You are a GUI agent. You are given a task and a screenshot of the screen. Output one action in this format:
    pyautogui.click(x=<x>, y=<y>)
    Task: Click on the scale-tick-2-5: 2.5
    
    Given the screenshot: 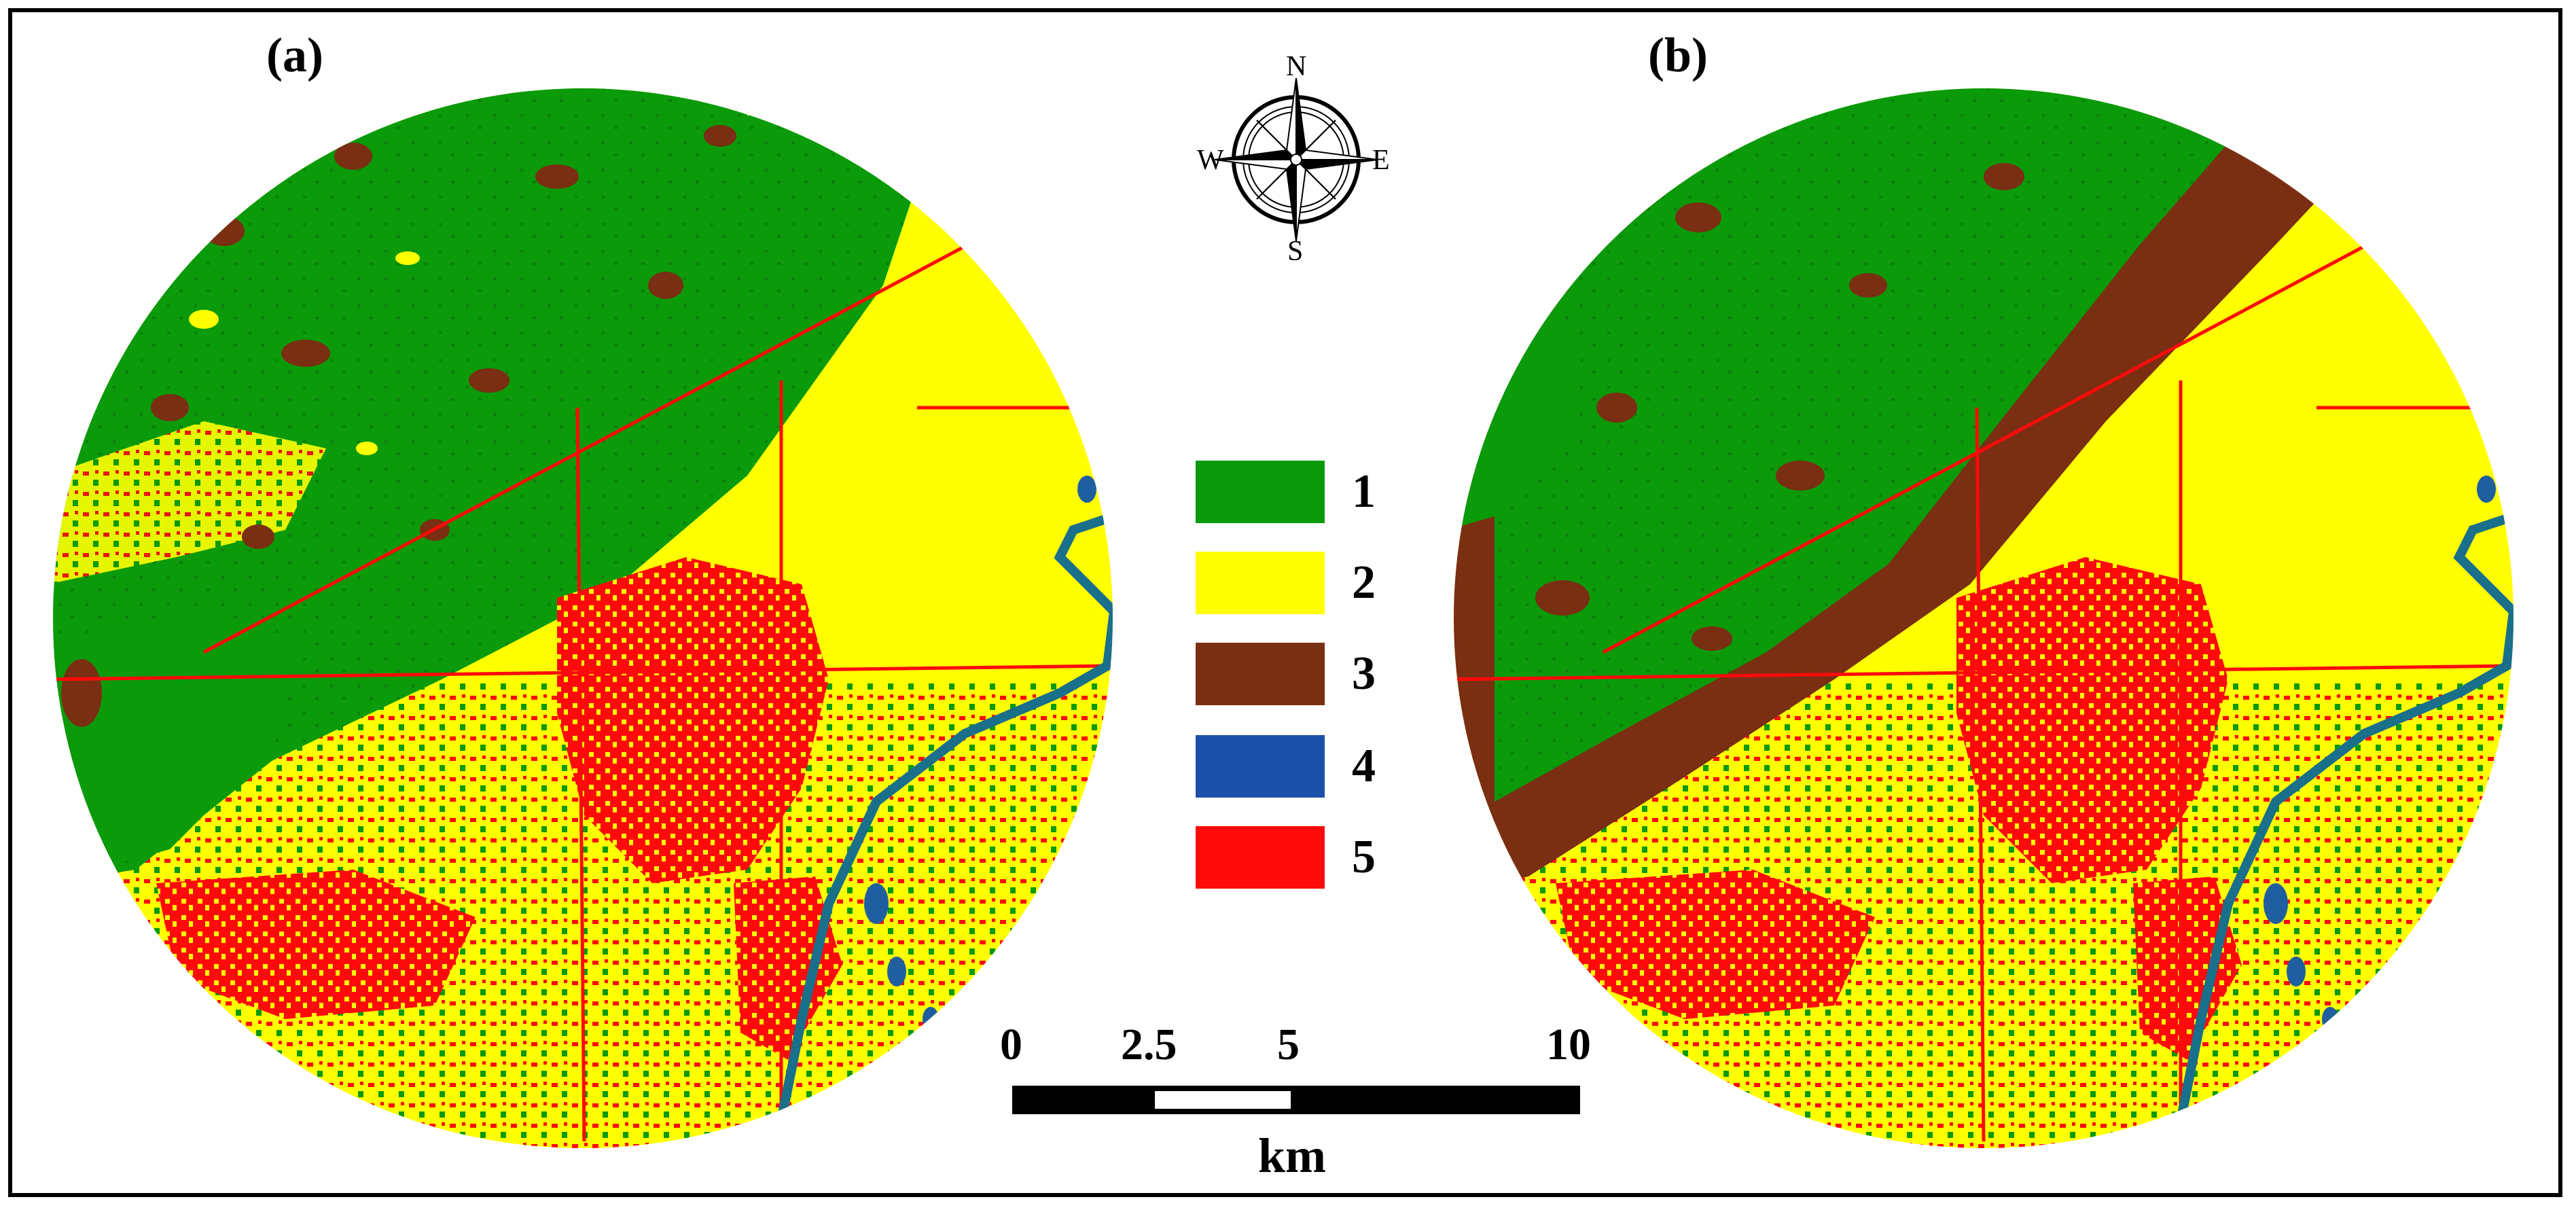 What is the action you would take?
    pyautogui.click(x=1149, y=1044)
    